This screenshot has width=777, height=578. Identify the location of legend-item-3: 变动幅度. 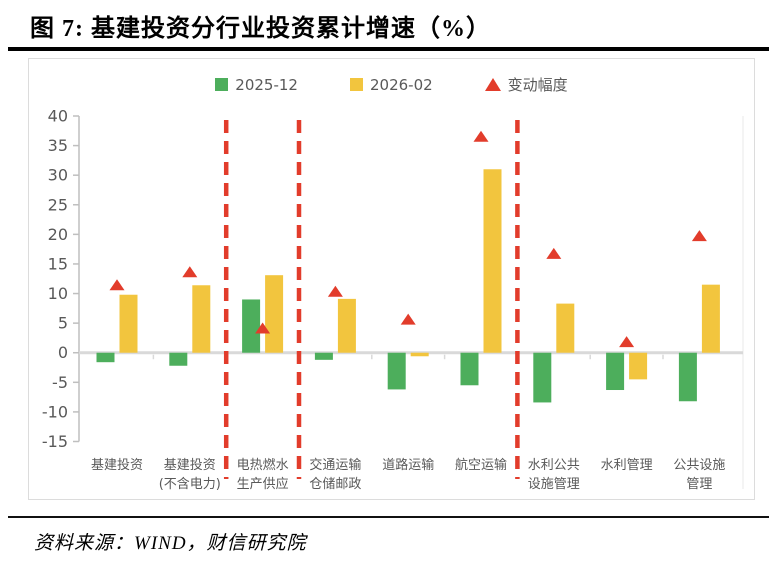
(526, 84).